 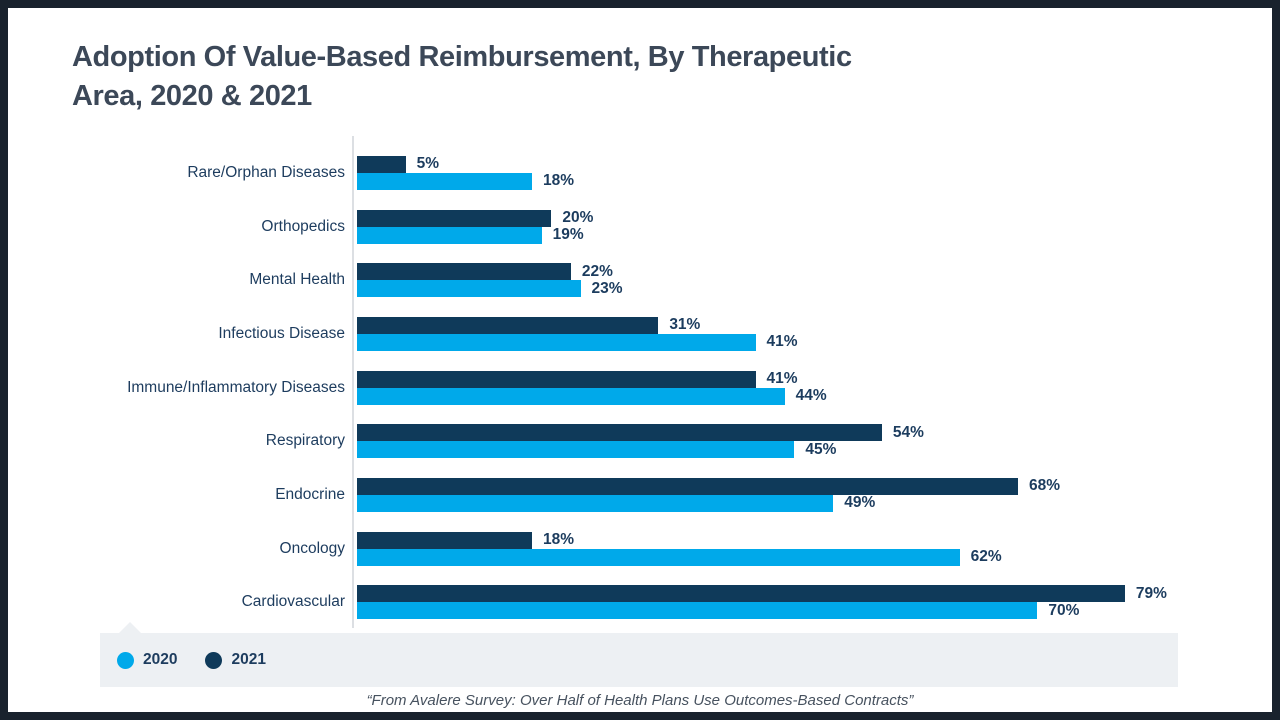 What do you see at coordinates (578, 218) in the screenshot?
I see `bar-value-label: 20%` at bounding box center [578, 218].